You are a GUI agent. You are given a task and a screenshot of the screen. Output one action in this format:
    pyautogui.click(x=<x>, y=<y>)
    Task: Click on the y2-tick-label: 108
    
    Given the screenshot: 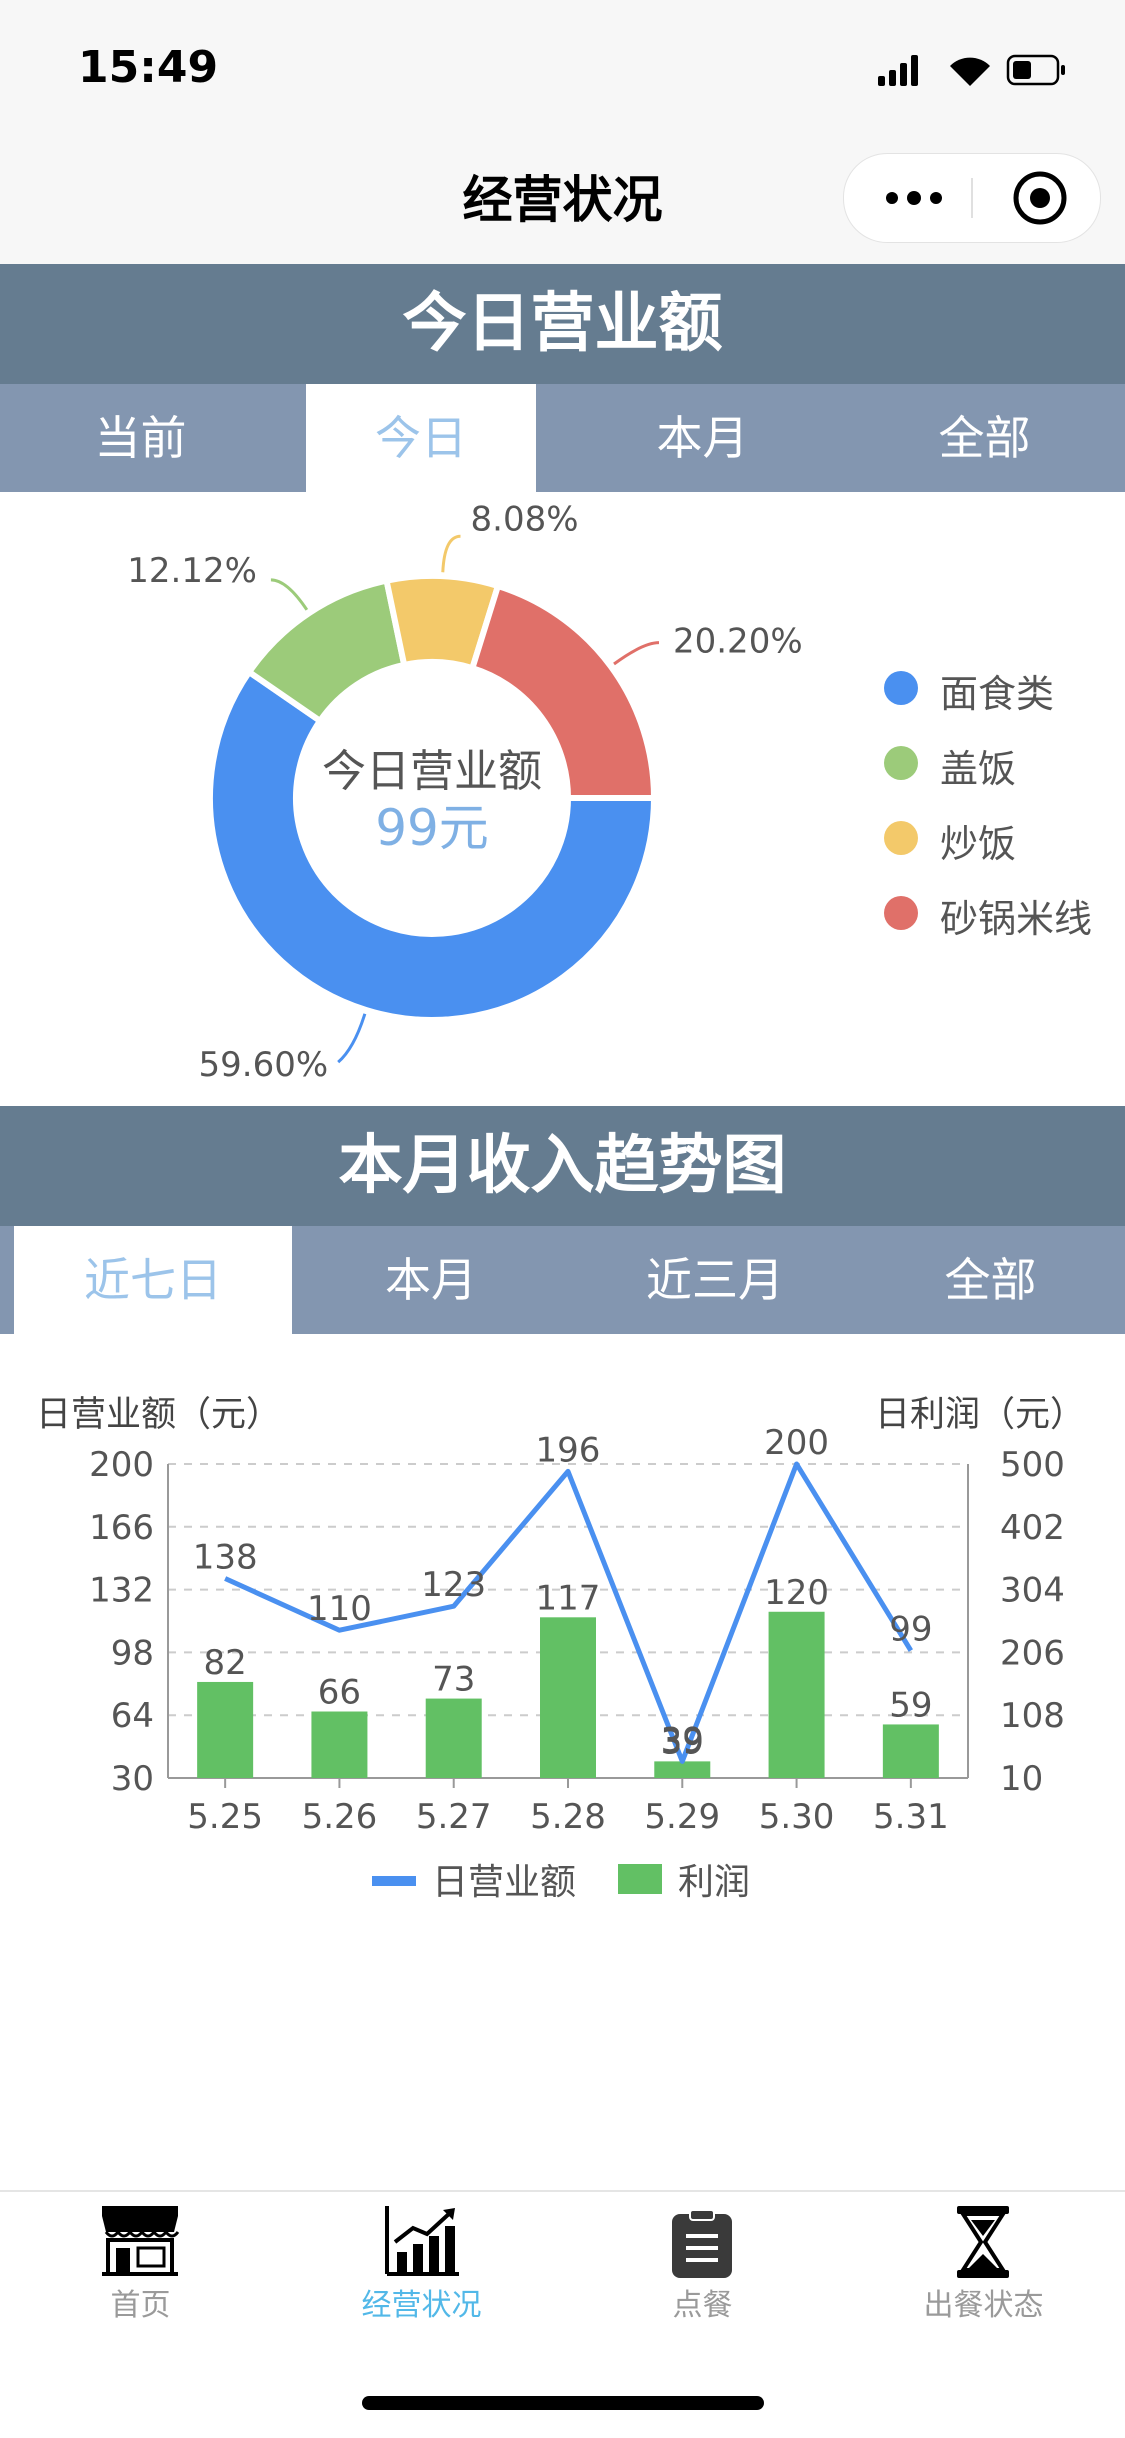 What is the action you would take?
    pyautogui.click(x=1032, y=1716)
    